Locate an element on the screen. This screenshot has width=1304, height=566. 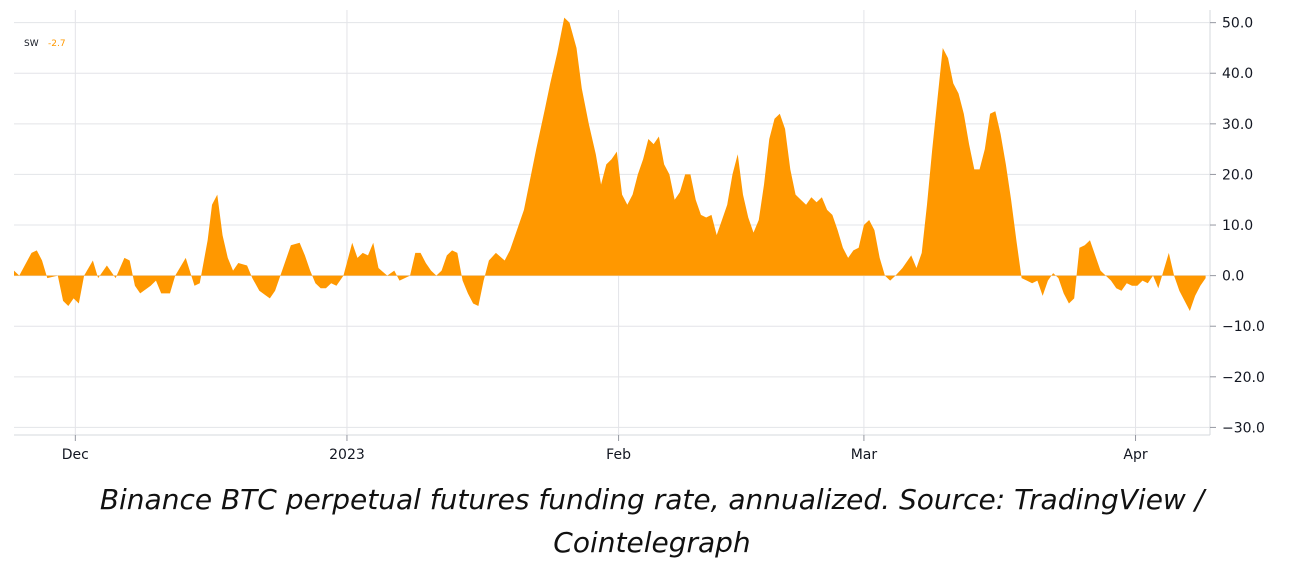
y-tick-label: −20.0 is located at coordinates (1243, 378).